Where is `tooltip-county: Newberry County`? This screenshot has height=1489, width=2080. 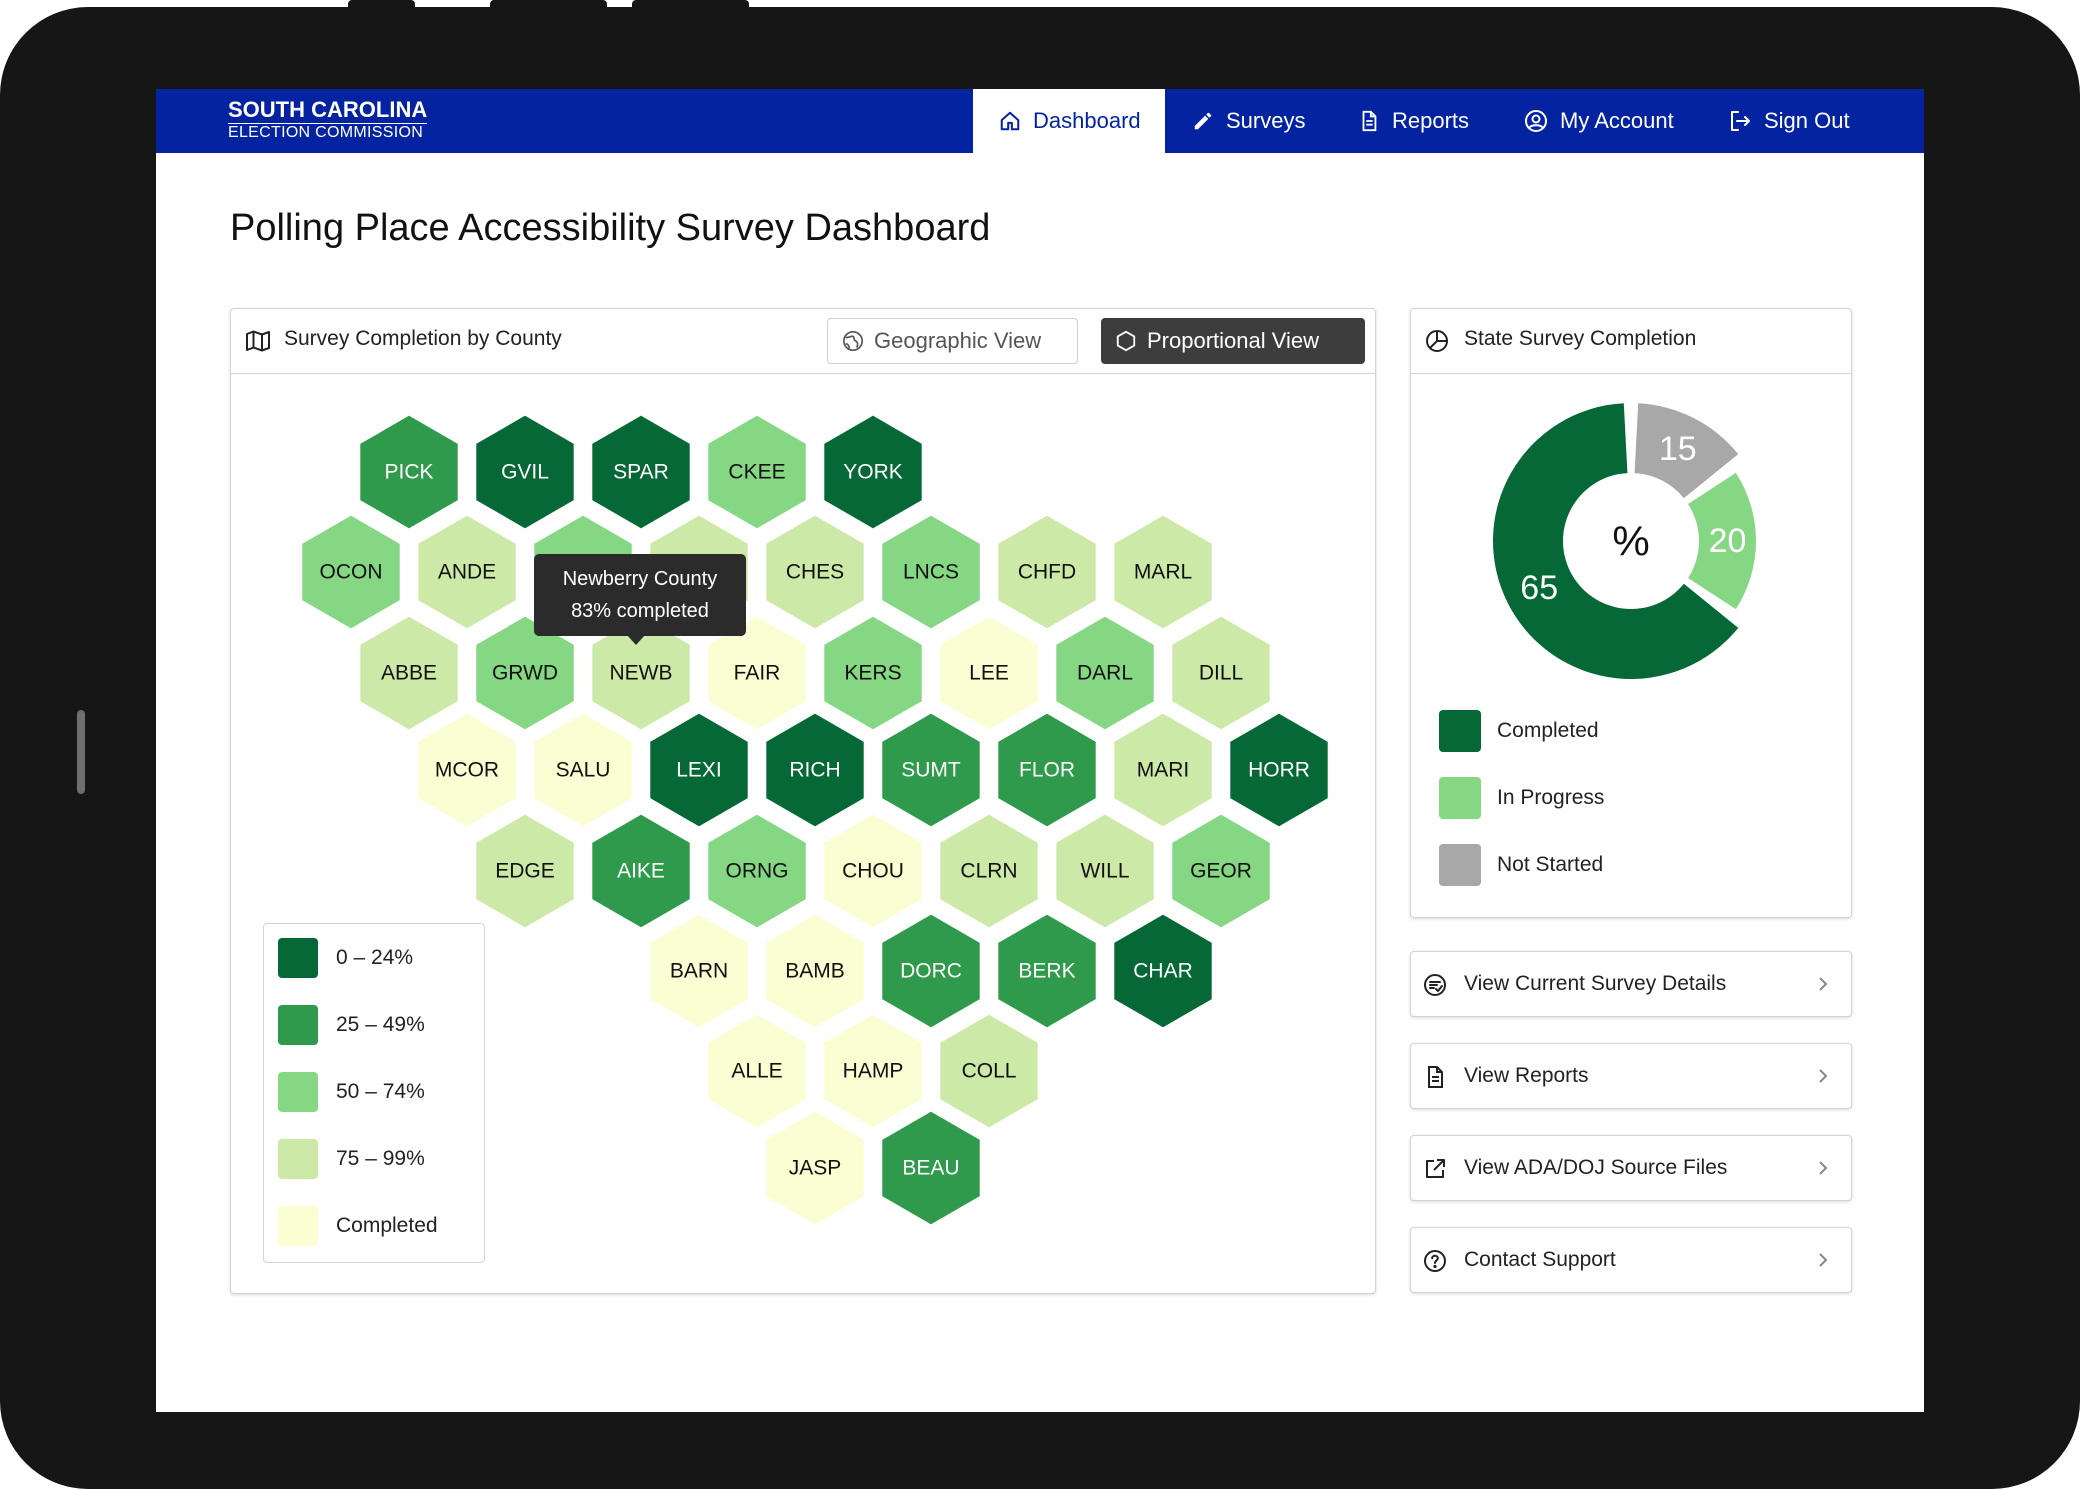 tooltip-county: Newberry County is located at coordinates (640, 579).